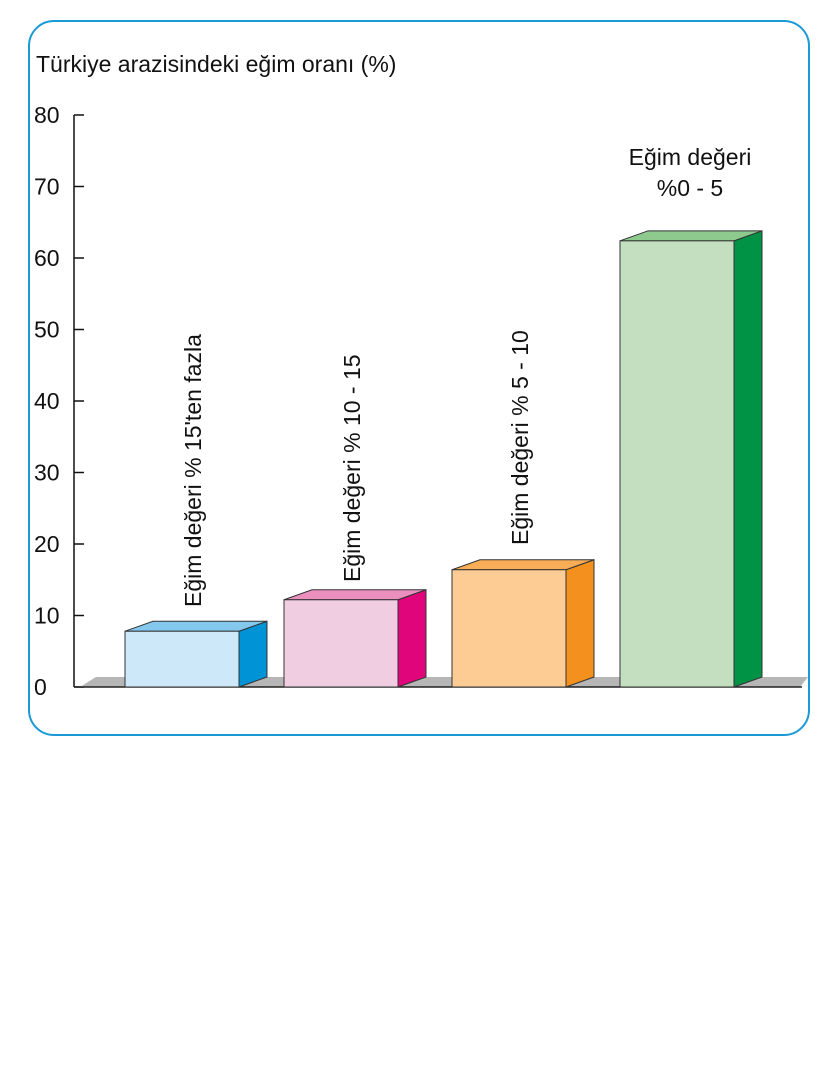 The image size is (834, 1090). I want to click on category-label: Eğim değeri % 10 - 15, so click(352, 468).